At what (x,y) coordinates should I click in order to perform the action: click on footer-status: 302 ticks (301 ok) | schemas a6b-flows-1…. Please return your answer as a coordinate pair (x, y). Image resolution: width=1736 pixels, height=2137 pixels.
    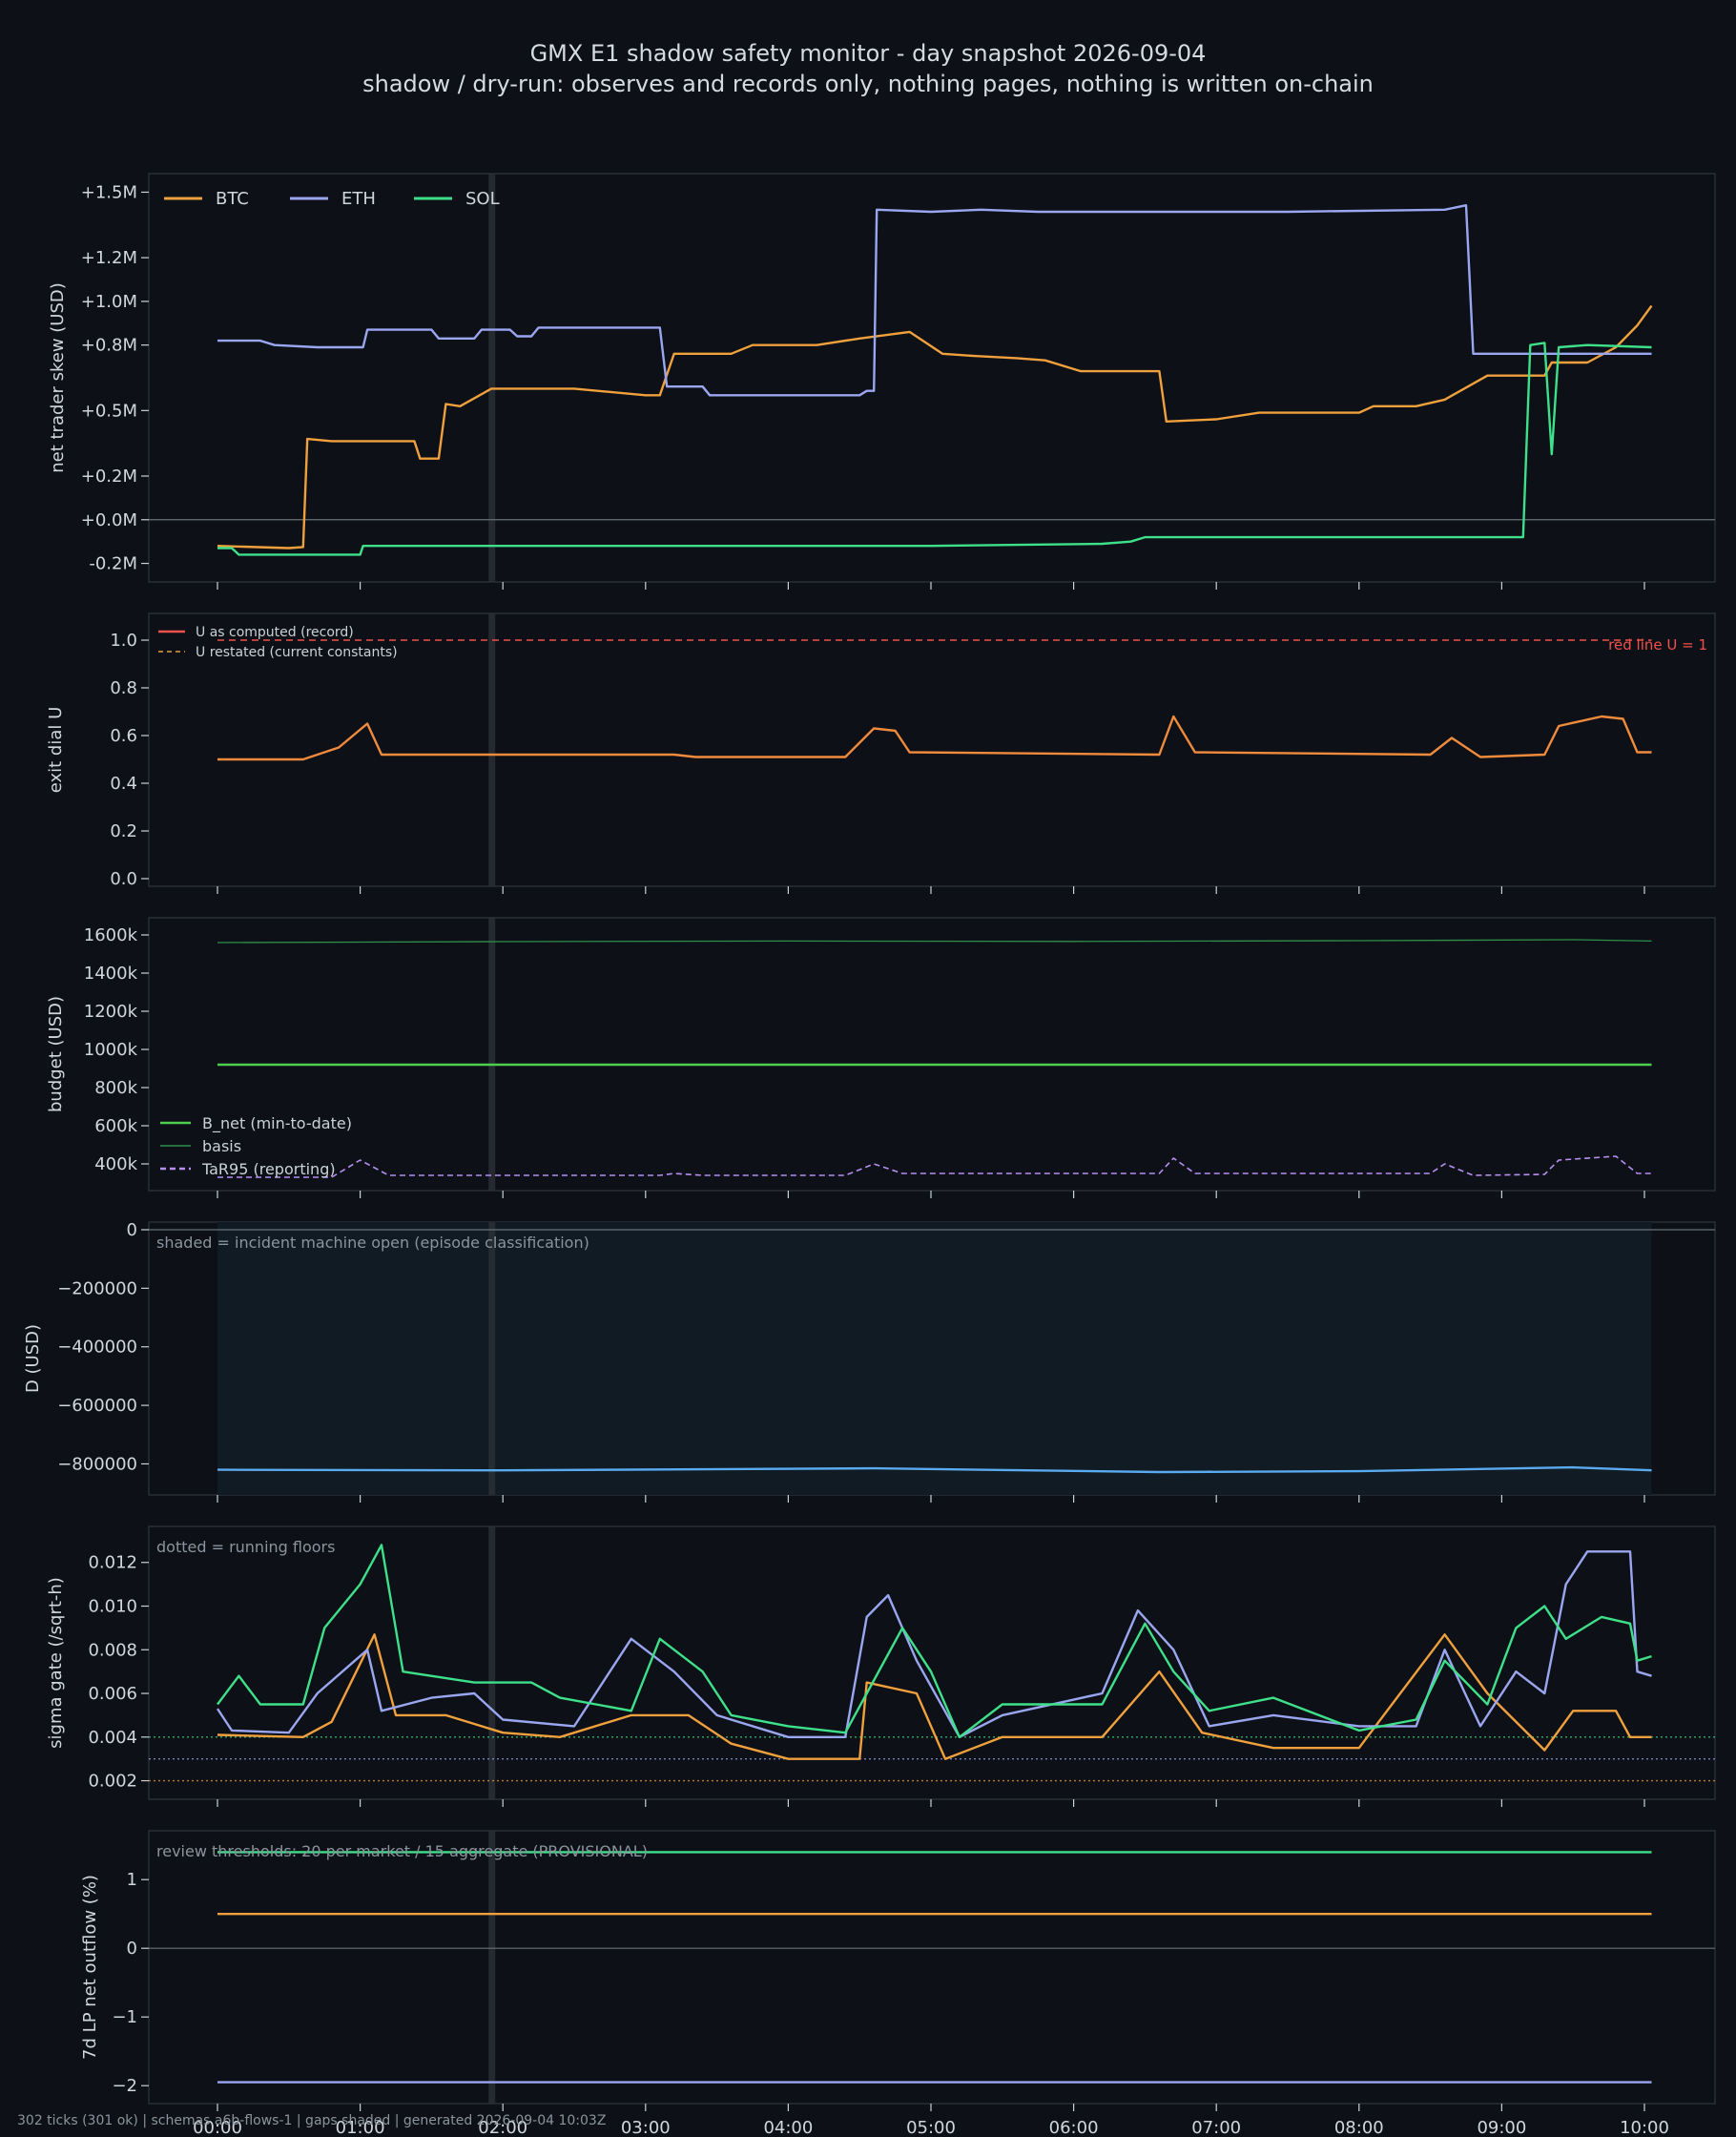
    Looking at the image, I should click on (312, 2120).